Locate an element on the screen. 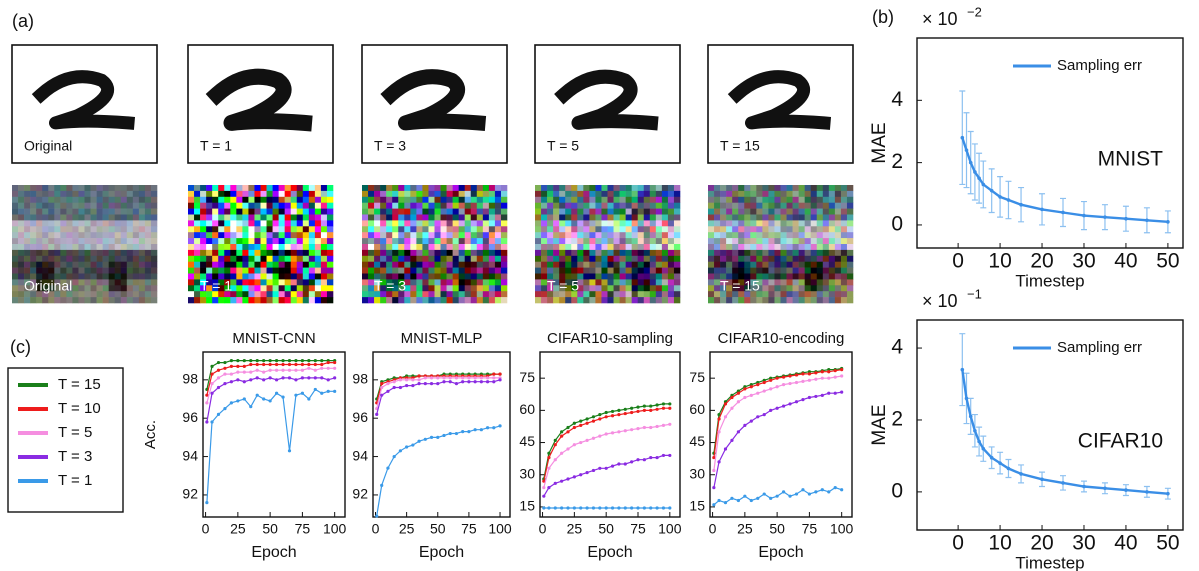 This screenshot has width=1199, height=571. x-tick-label: 40 is located at coordinates (1125, 261).